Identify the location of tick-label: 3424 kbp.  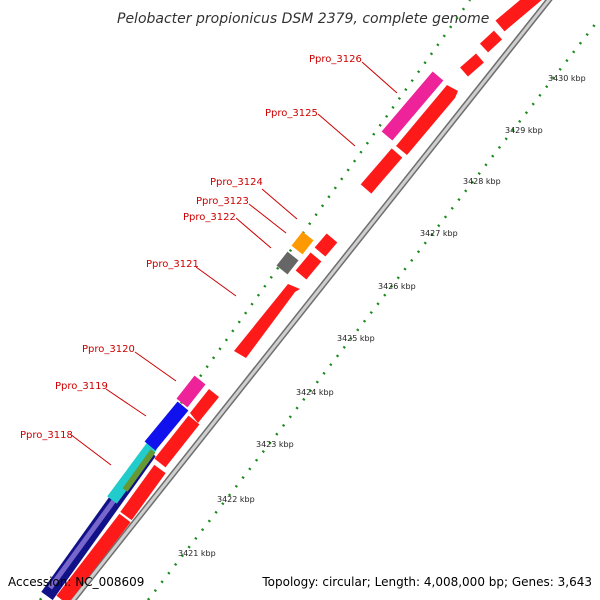
(315, 392).